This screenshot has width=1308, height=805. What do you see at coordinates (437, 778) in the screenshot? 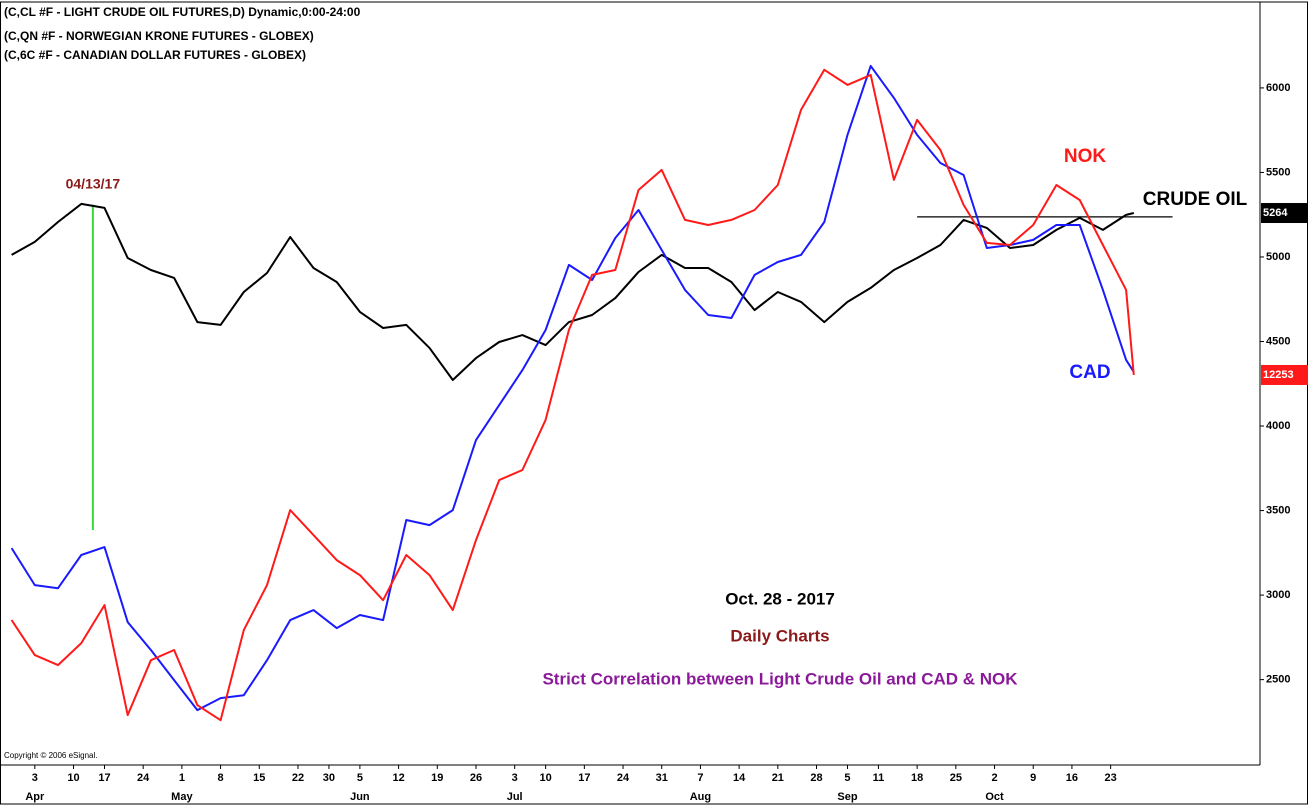
I see `x-tick-label: 19` at bounding box center [437, 778].